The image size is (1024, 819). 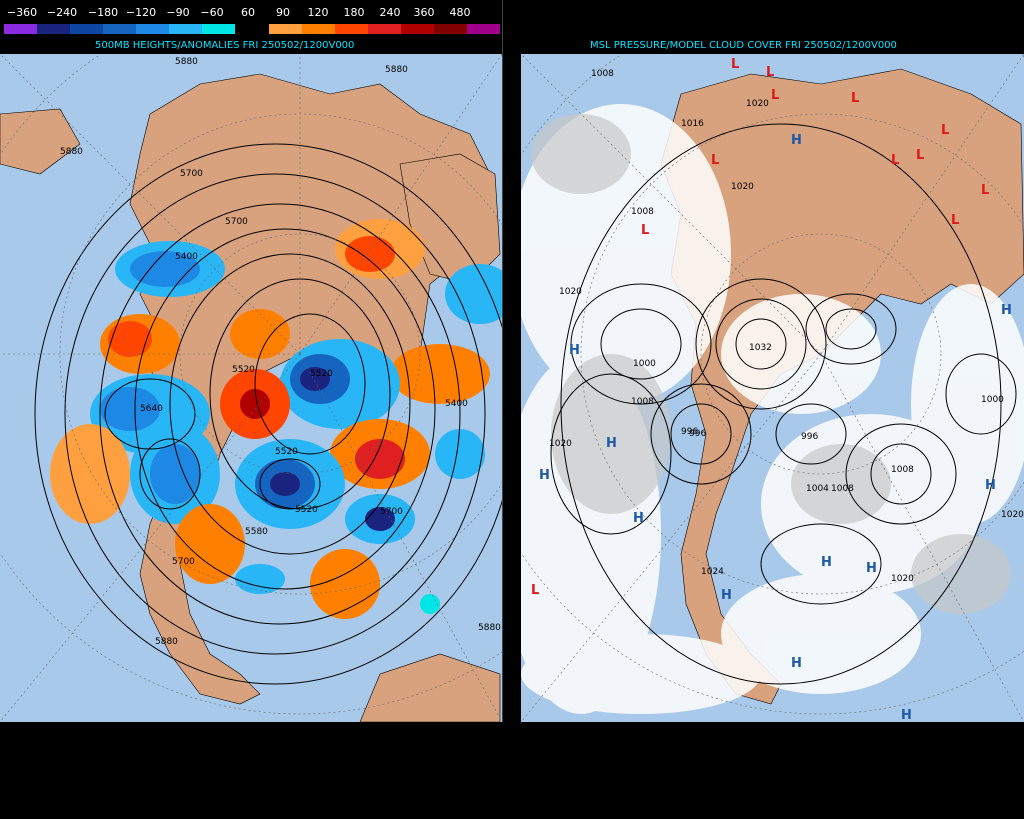 I want to click on legend-label: −120, so click(x=141, y=12).